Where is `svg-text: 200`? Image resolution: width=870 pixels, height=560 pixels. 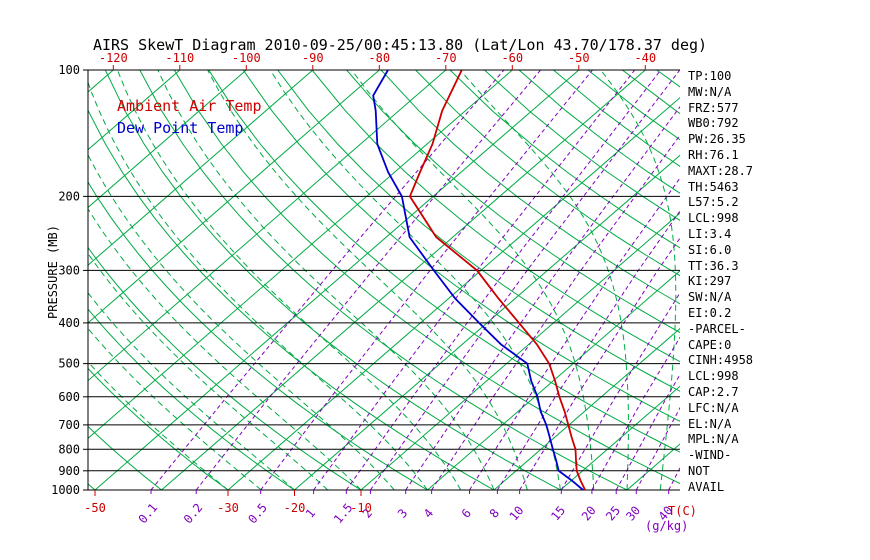 svg-text: 200 is located at coordinates (69, 196).